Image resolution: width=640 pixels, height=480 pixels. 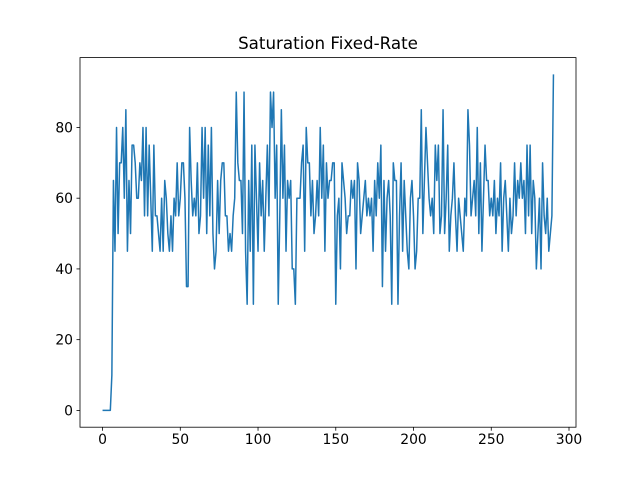 What do you see at coordinates (64, 341) in the screenshot?
I see `y-tick-label: 20` at bounding box center [64, 341].